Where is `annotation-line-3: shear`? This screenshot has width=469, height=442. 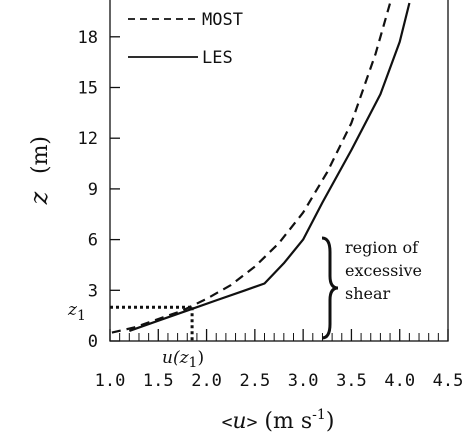 annotation-line-3: shear is located at coordinates (368, 293).